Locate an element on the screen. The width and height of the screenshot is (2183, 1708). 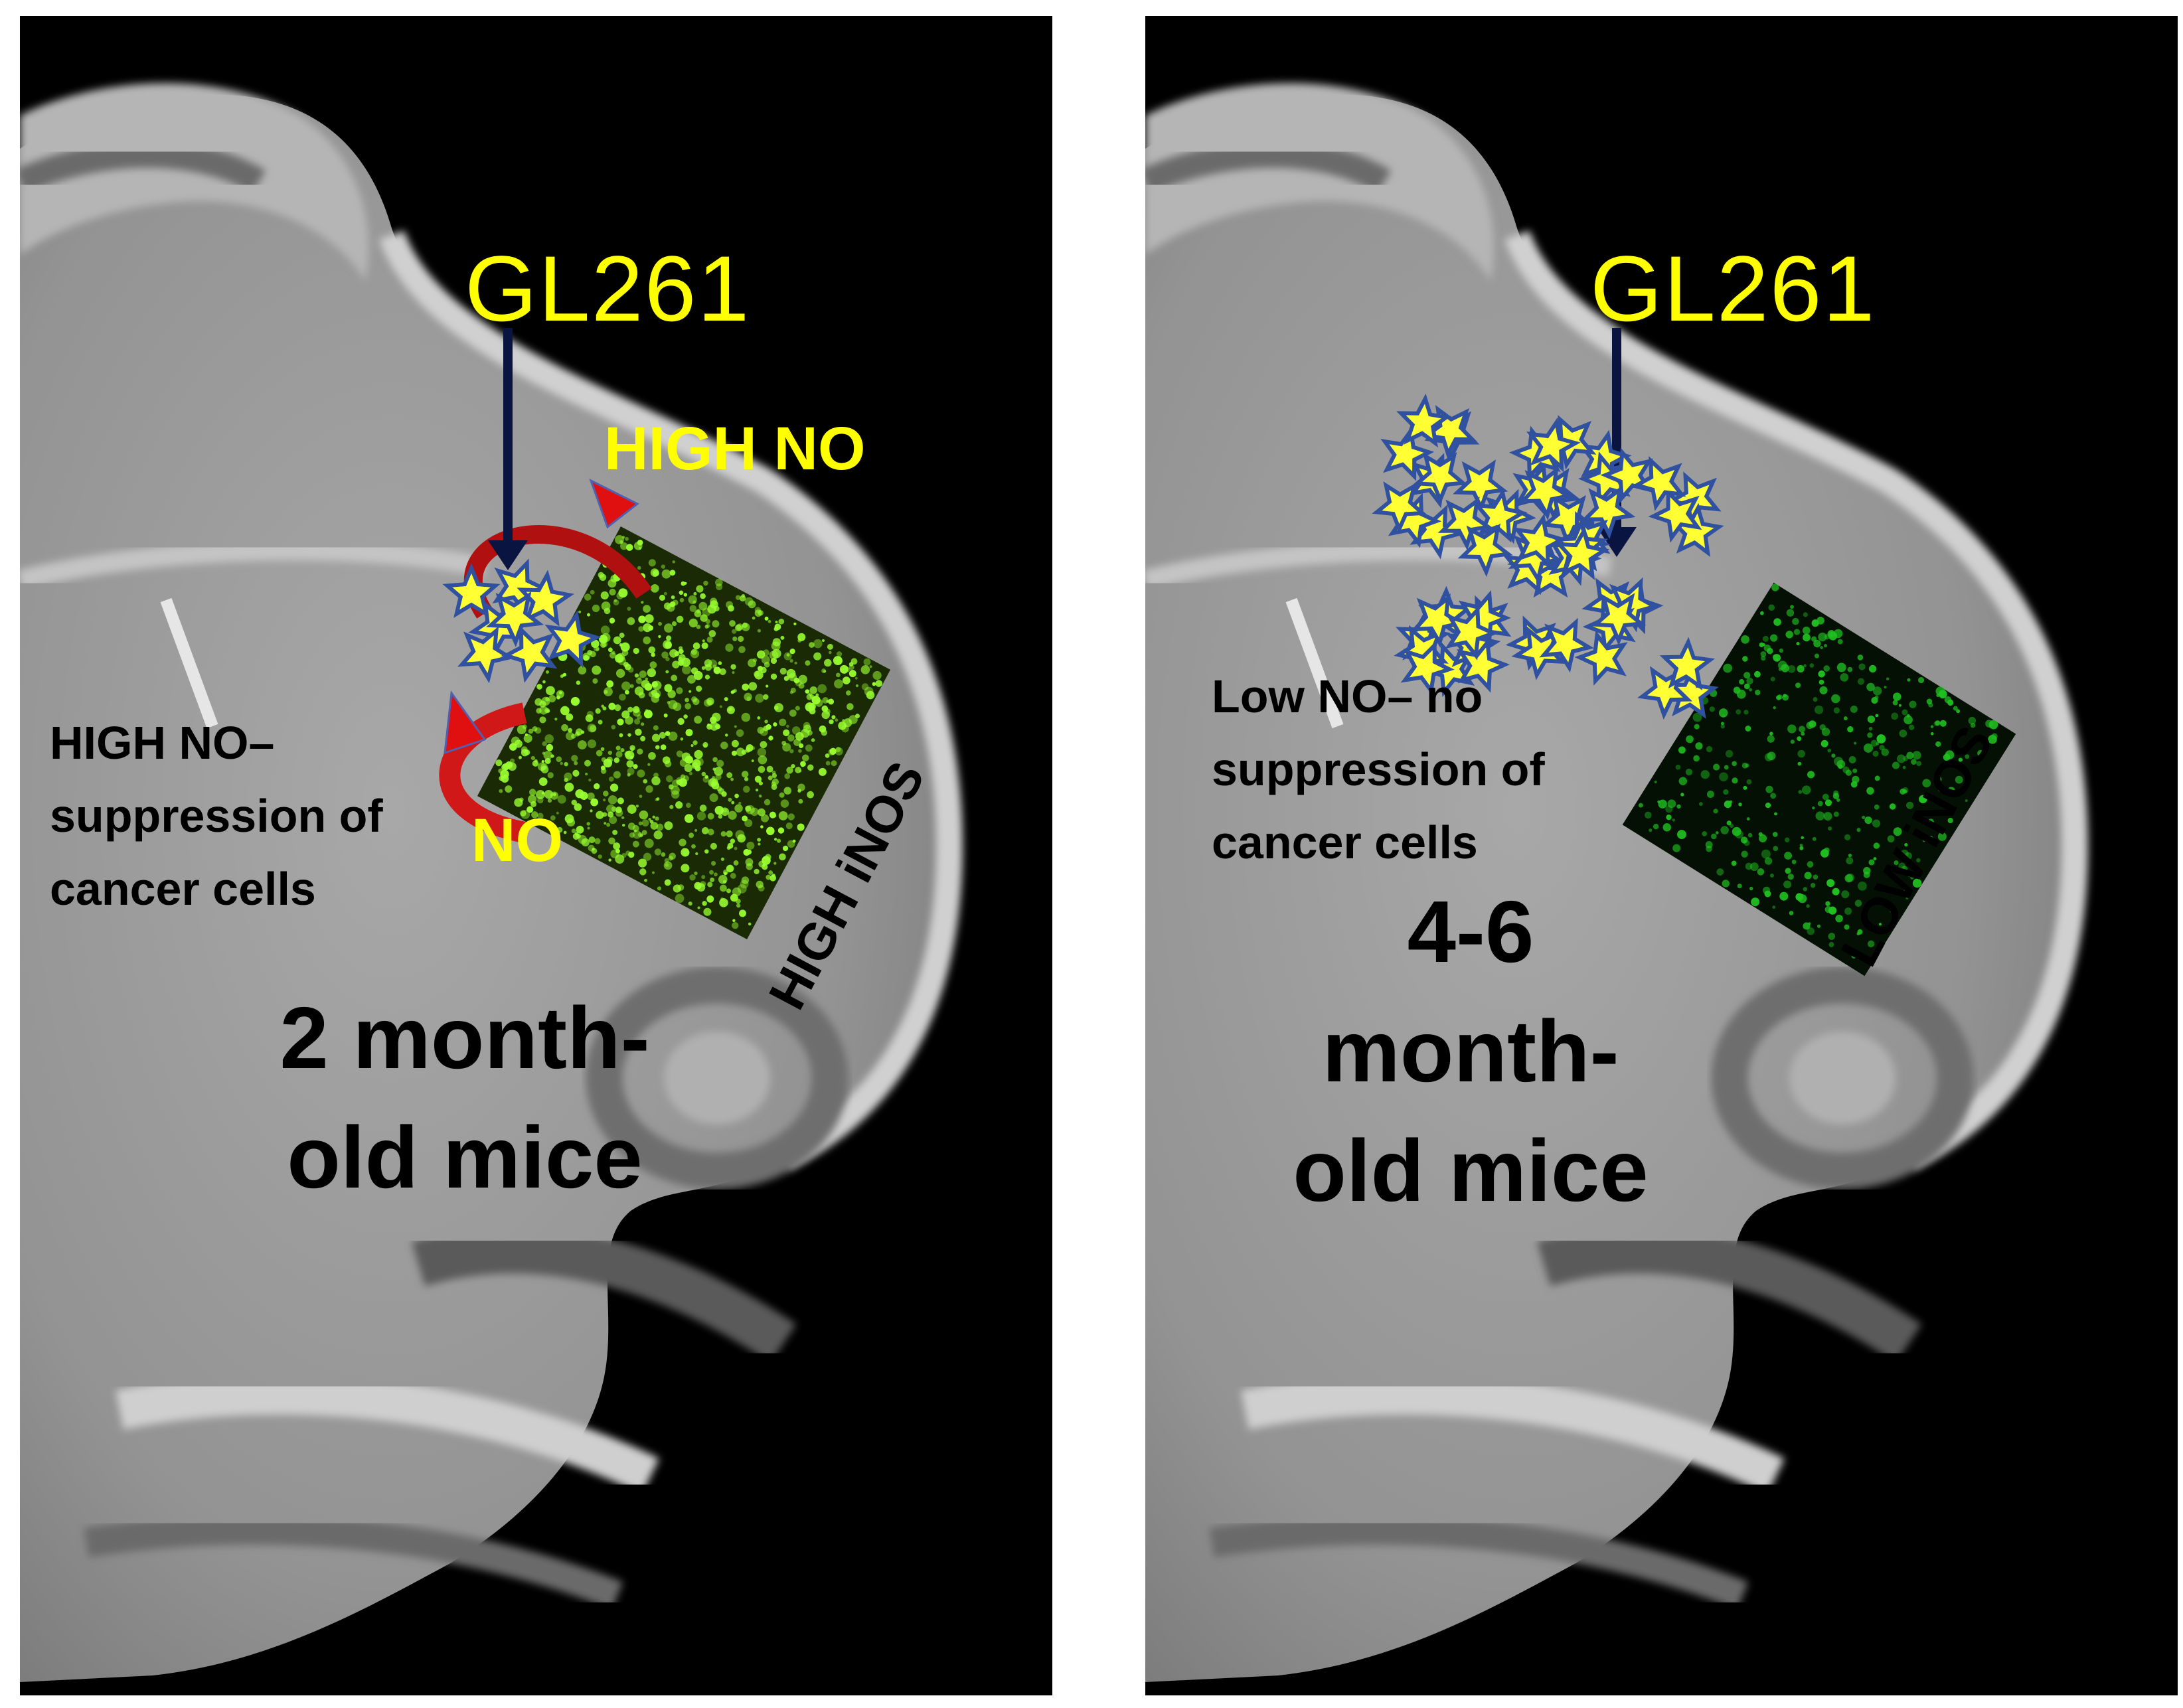
ventricle-line is located at coordinates (189, 663).